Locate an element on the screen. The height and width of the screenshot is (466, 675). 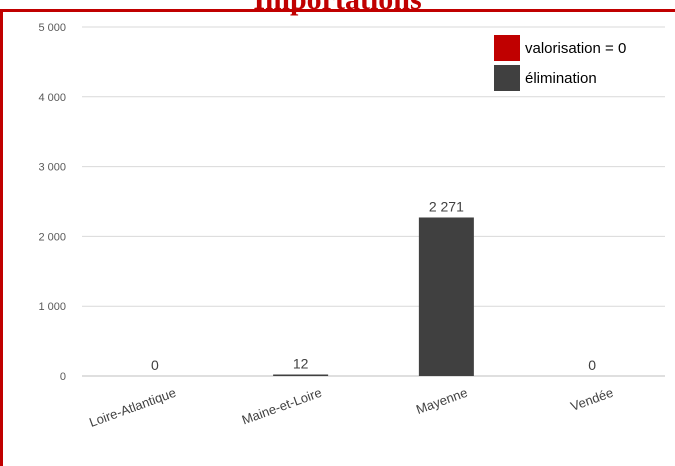
x-category-label: Mayenne is located at coordinates (441, 401).